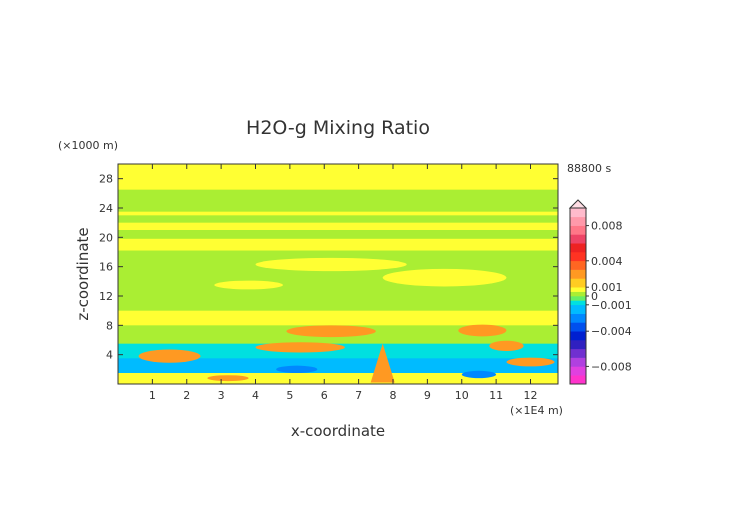  Describe the element at coordinates (109, 325) in the screenshot. I see `y-tick-label: 8` at that location.